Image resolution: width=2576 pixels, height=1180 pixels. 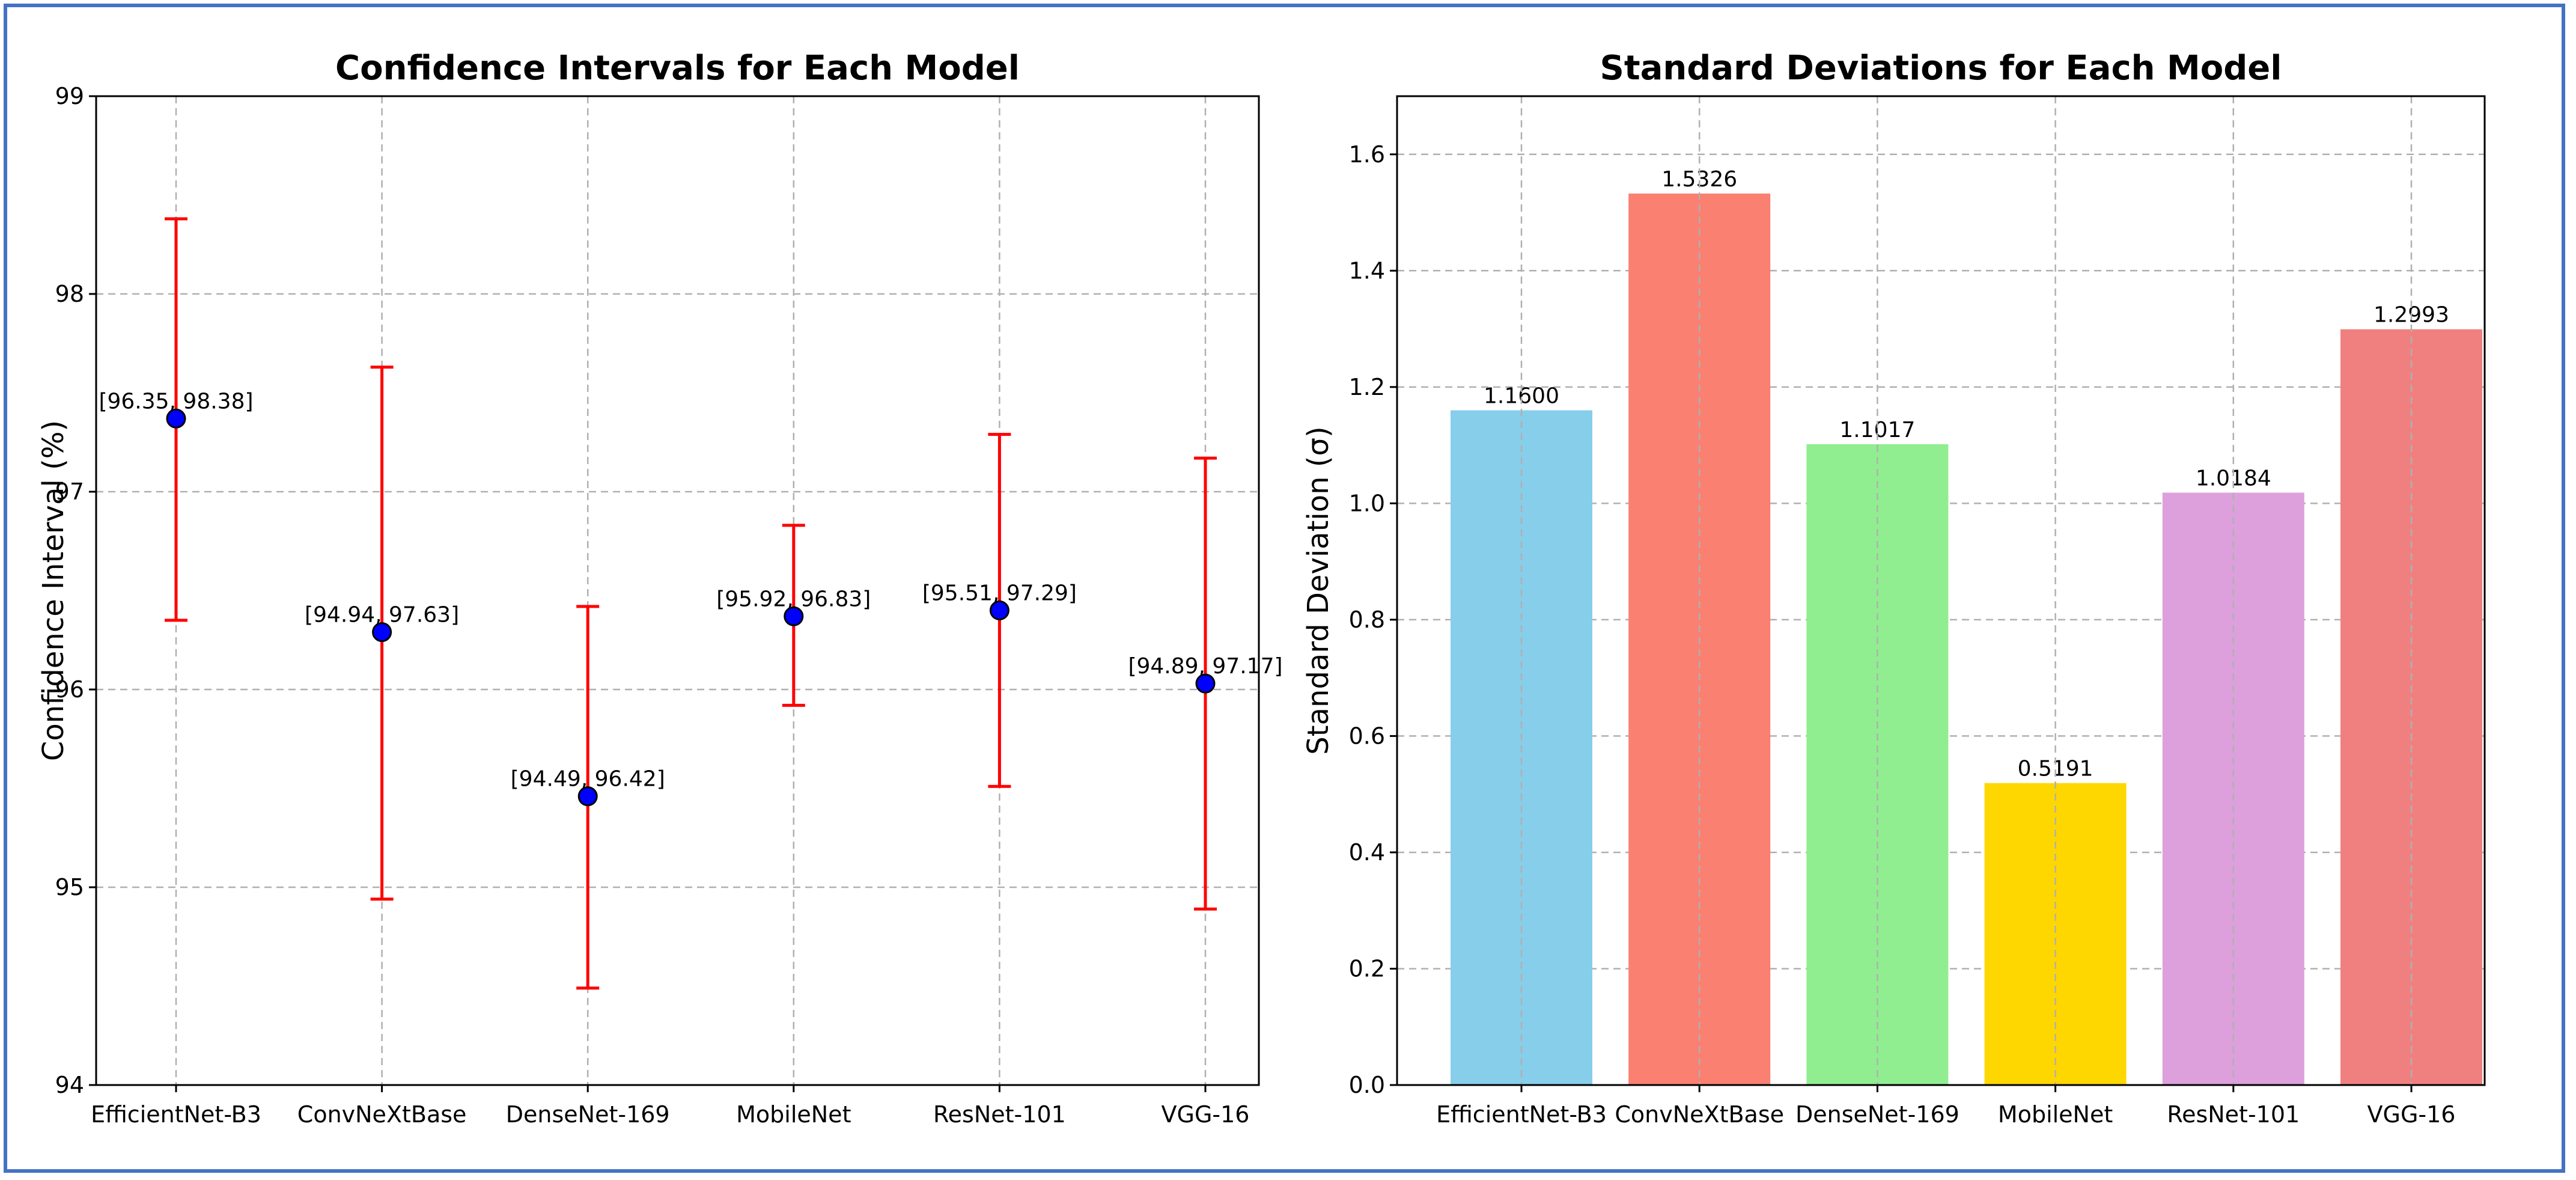 I want to click on left-x-tick-label: VGG-16, so click(x=1206, y=1114).